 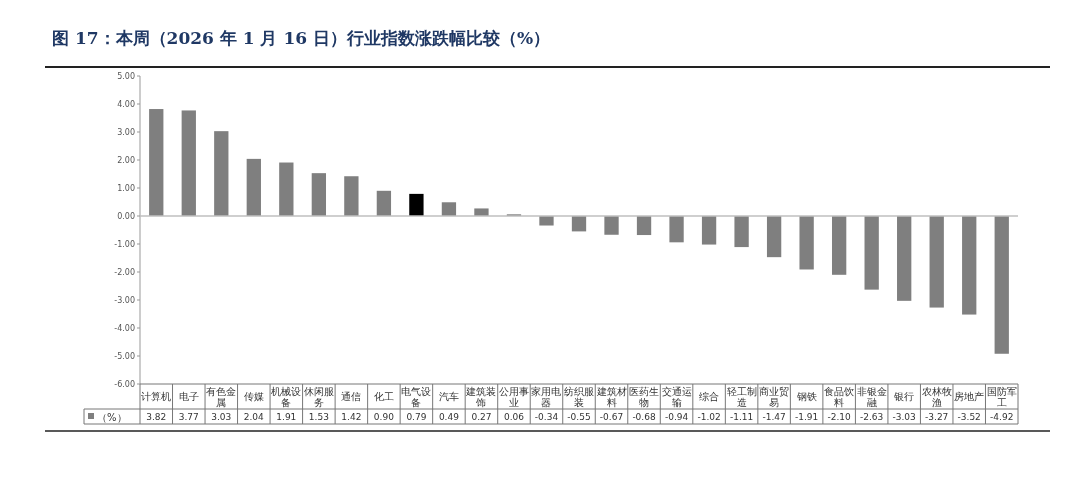 I want to click on x-tick-label: 非银金融, so click(x=871, y=397).